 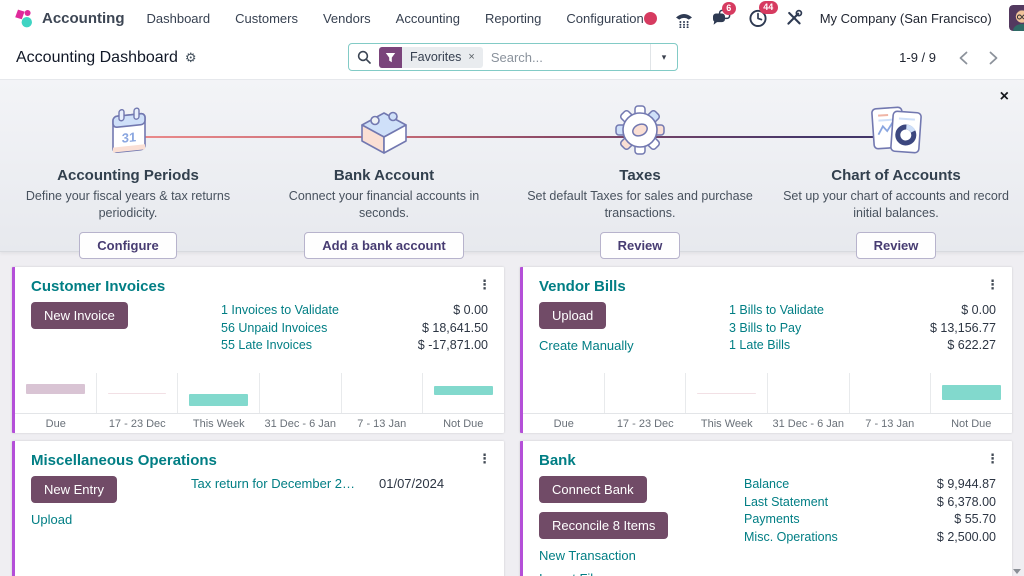 What do you see at coordinates (83, 18) in the screenshot?
I see `app-name: Accounting` at bounding box center [83, 18].